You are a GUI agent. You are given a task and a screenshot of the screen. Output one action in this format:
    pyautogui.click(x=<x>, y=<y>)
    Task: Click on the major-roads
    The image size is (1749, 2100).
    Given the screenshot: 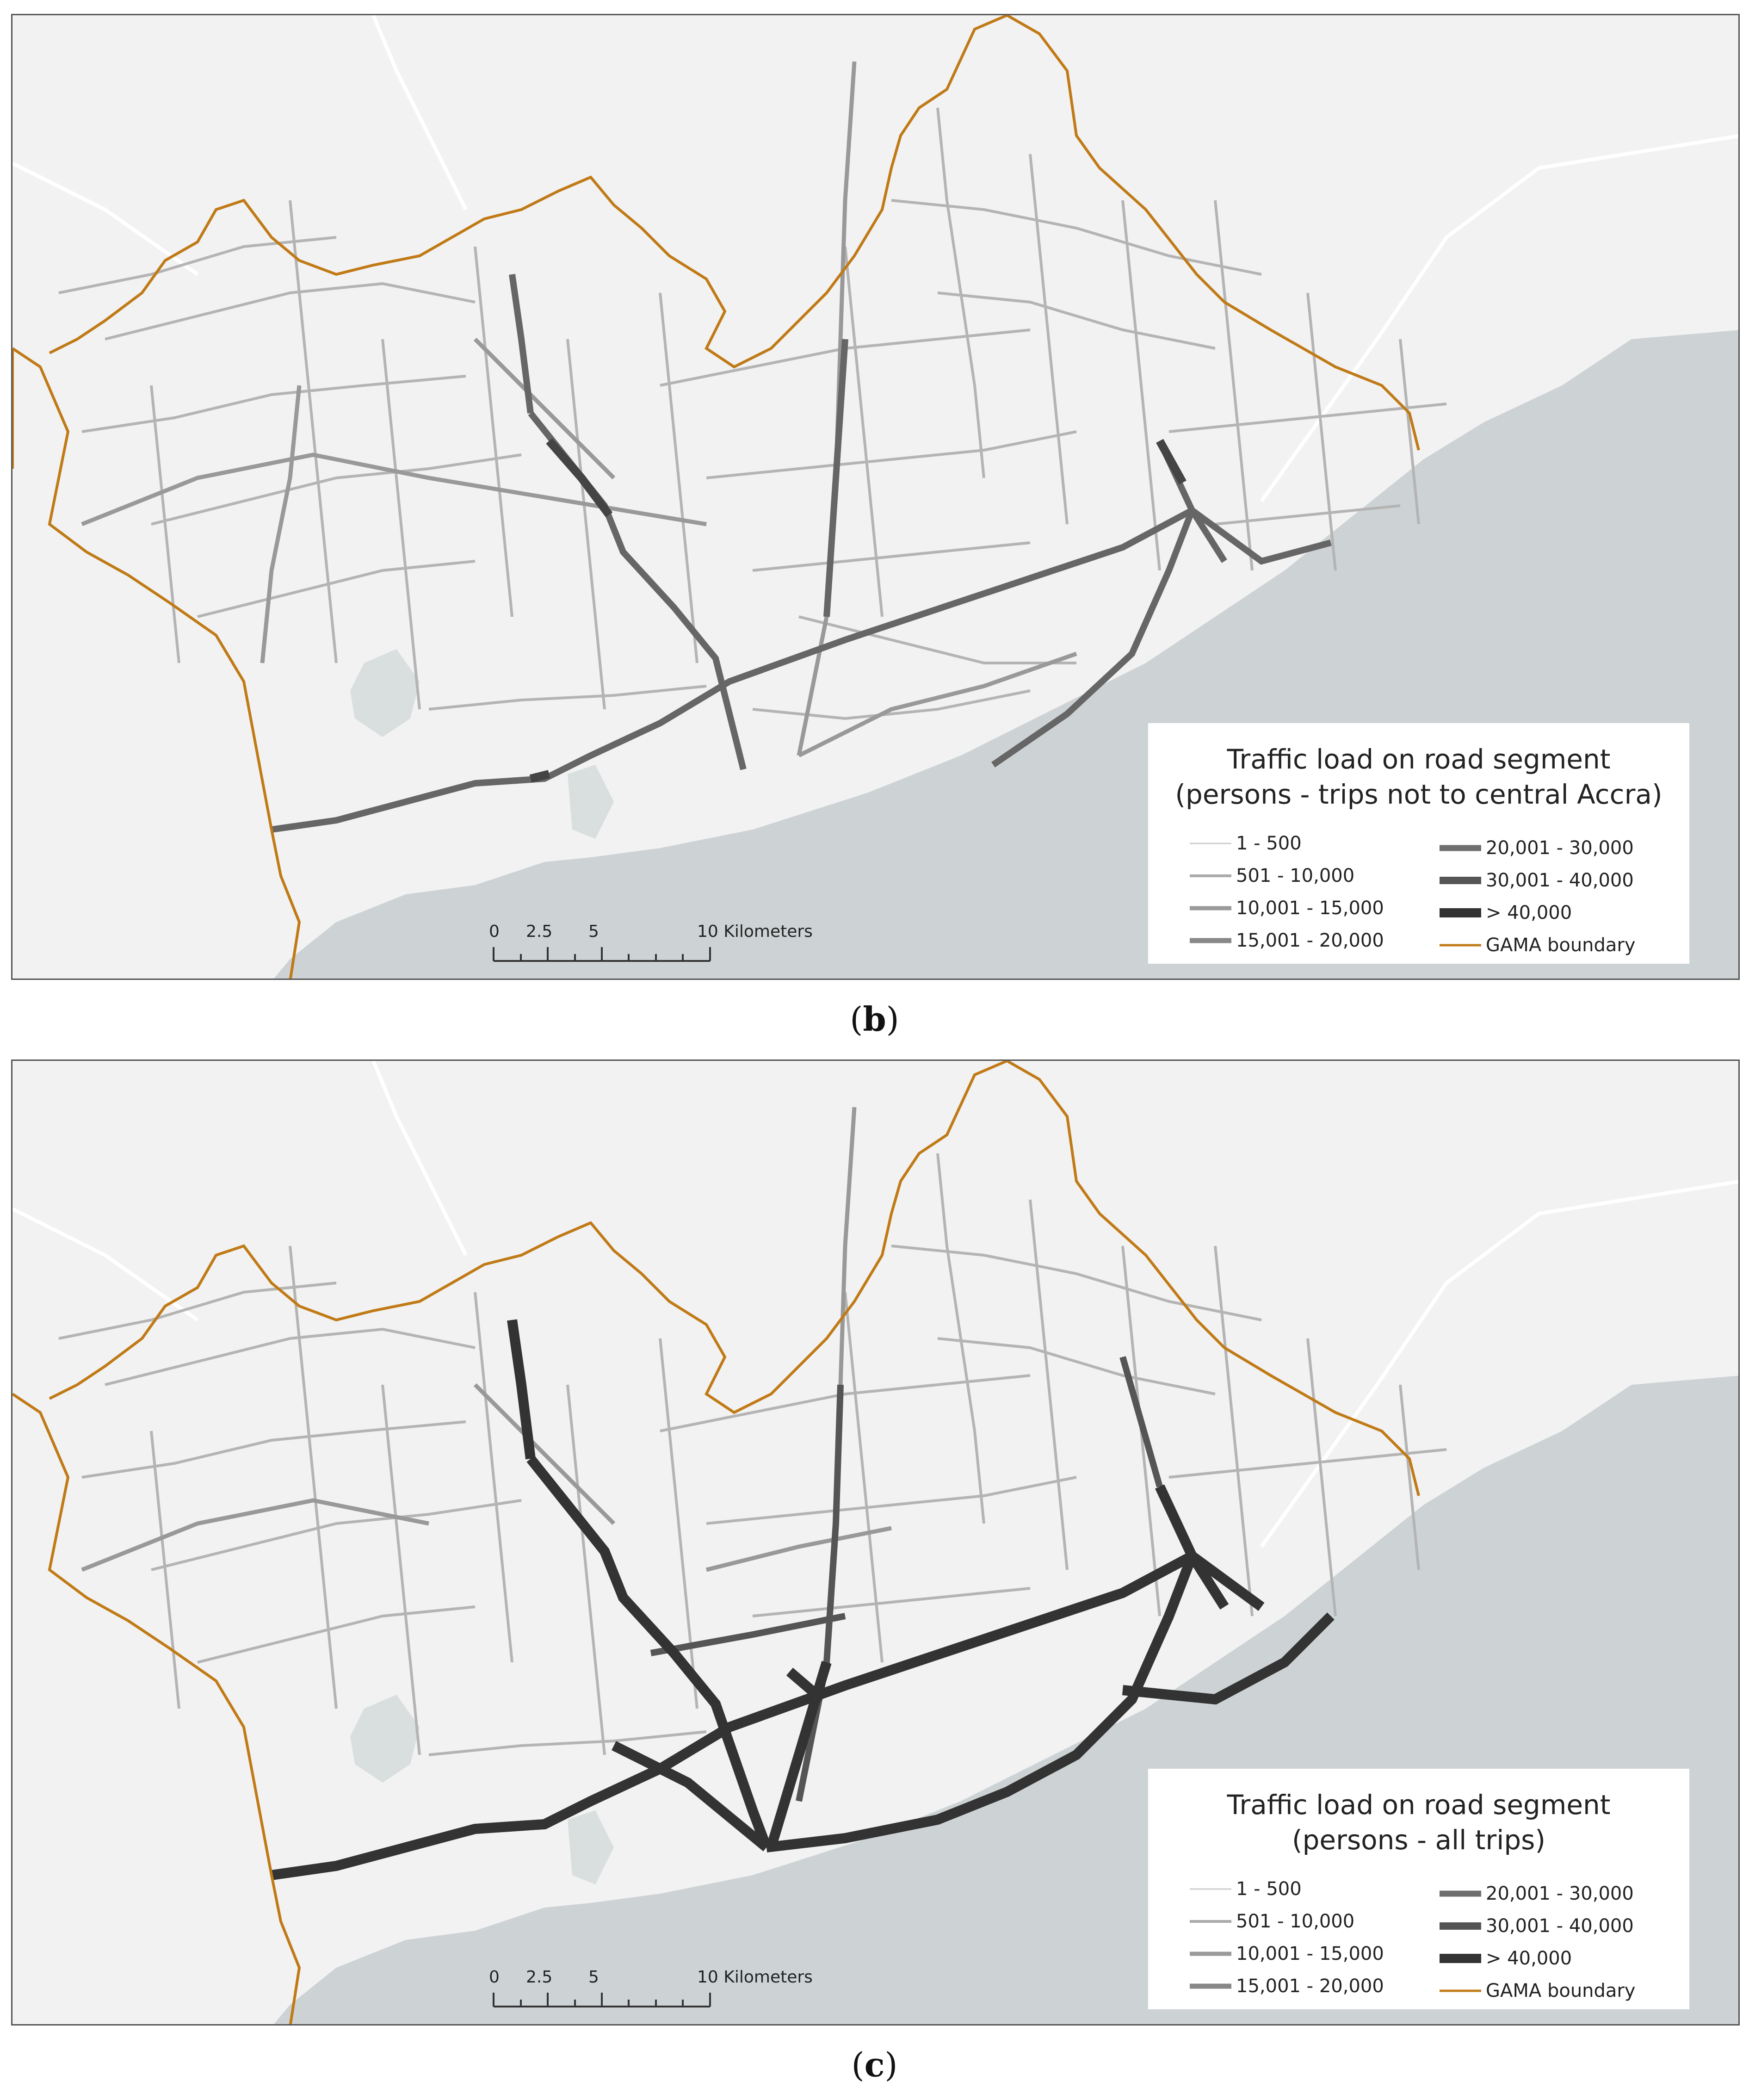 What is the action you would take?
    pyautogui.click(x=906, y=1579)
    